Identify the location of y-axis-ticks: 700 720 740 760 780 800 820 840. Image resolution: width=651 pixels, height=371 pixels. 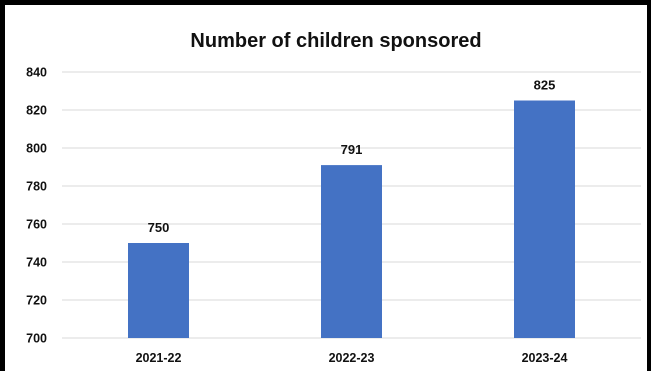
(36, 206).